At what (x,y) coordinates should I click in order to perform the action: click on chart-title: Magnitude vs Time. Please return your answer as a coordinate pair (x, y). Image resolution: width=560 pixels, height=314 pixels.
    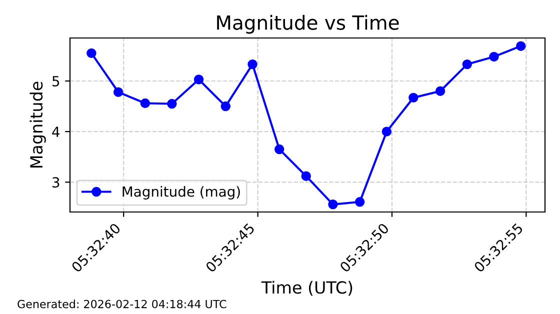
    Looking at the image, I should click on (308, 24).